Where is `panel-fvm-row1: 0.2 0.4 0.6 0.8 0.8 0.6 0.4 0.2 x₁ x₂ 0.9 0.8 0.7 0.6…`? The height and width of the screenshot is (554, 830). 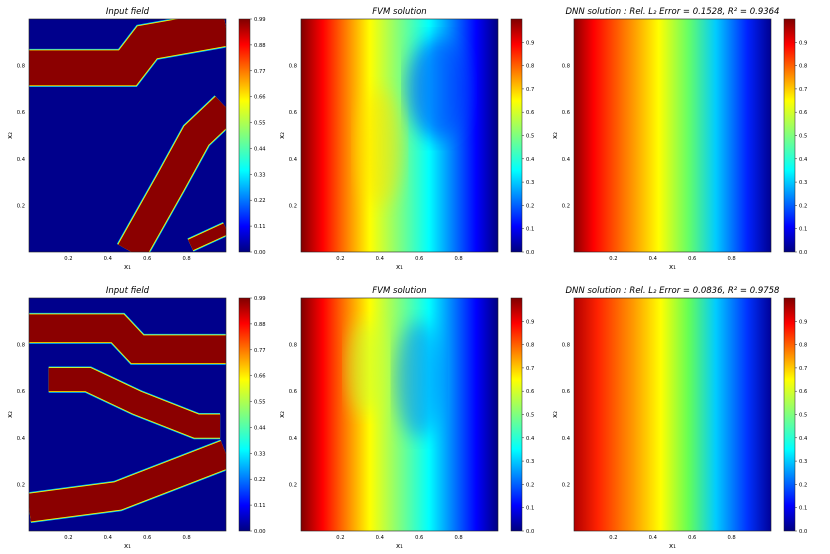
panel-fvm-row1: 0.2 0.4 0.6 0.8 0.8 0.6 0.4 0.2 x₁ x₂ 0.9 0.8 0.7 0.6… is located at coordinates (406, 139).